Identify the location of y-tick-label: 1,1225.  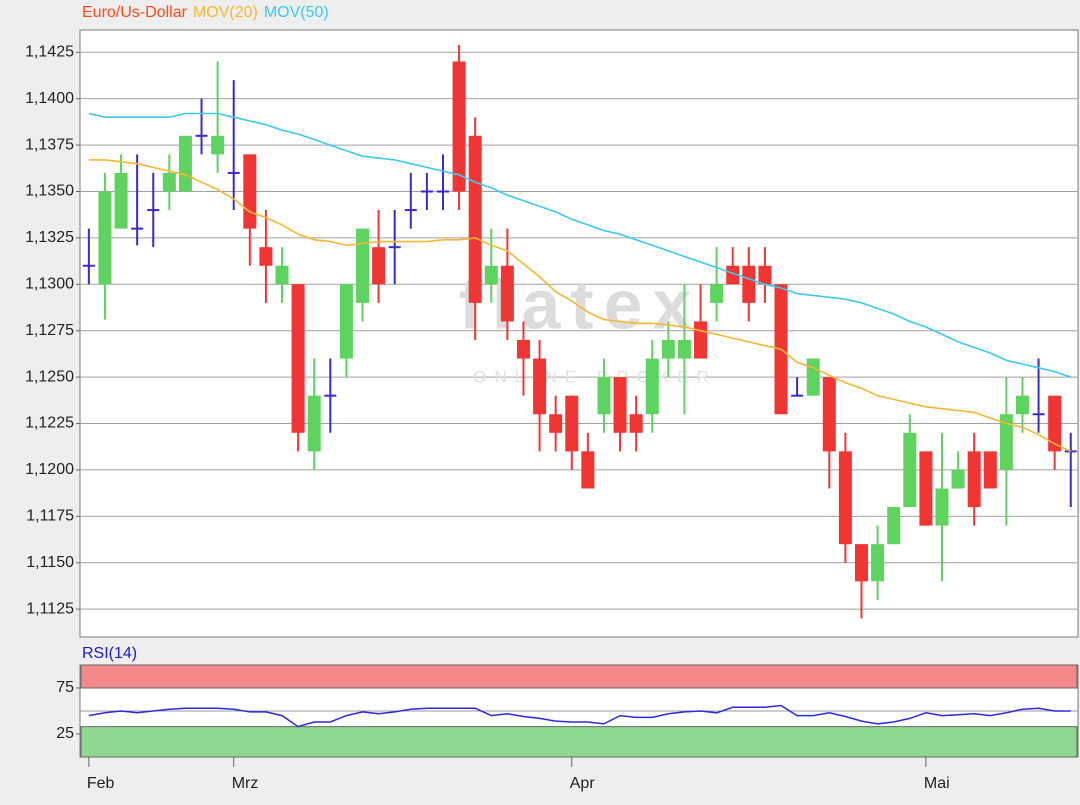
(49, 423).